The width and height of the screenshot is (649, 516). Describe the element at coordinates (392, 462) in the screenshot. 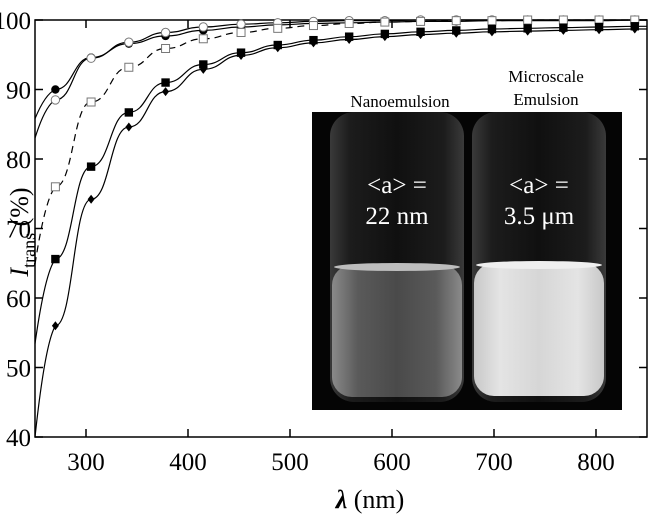

I see `x-tick-label: 600` at that location.